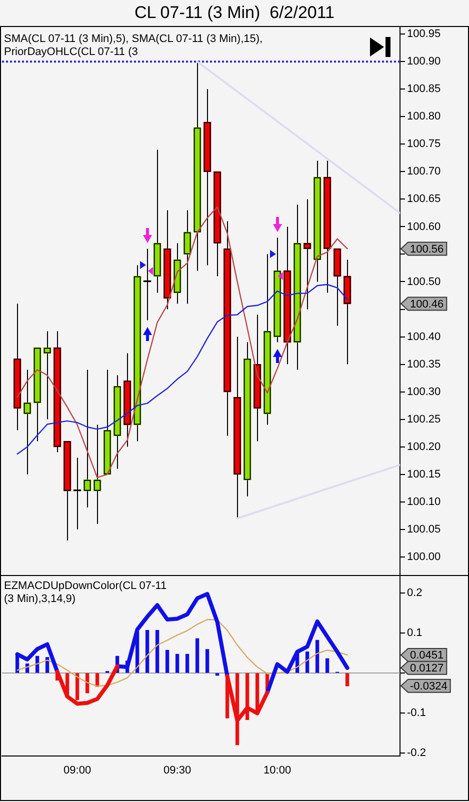  I want to click on y-tick-label: -0.1, so click(416, 712).